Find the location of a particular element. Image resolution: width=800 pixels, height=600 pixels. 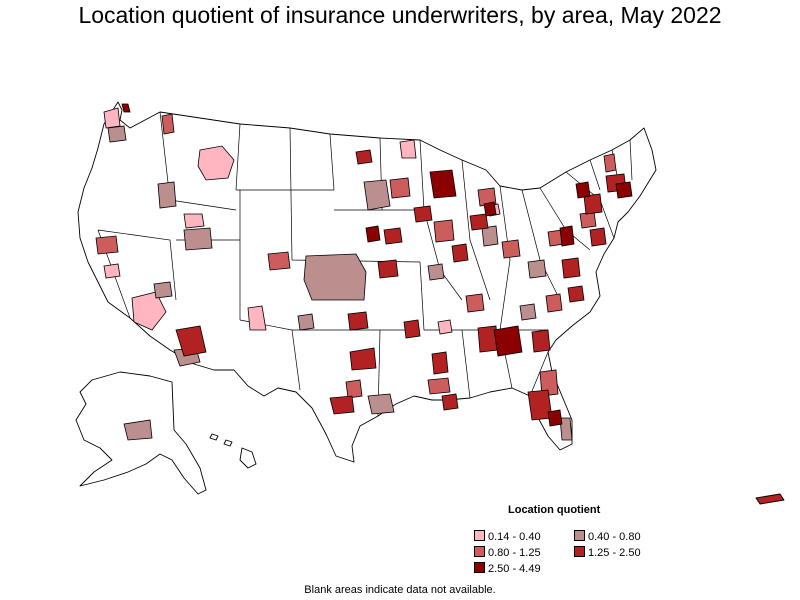

legend-item: 2.50 - 4.49 is located at coordinates (507, 568).